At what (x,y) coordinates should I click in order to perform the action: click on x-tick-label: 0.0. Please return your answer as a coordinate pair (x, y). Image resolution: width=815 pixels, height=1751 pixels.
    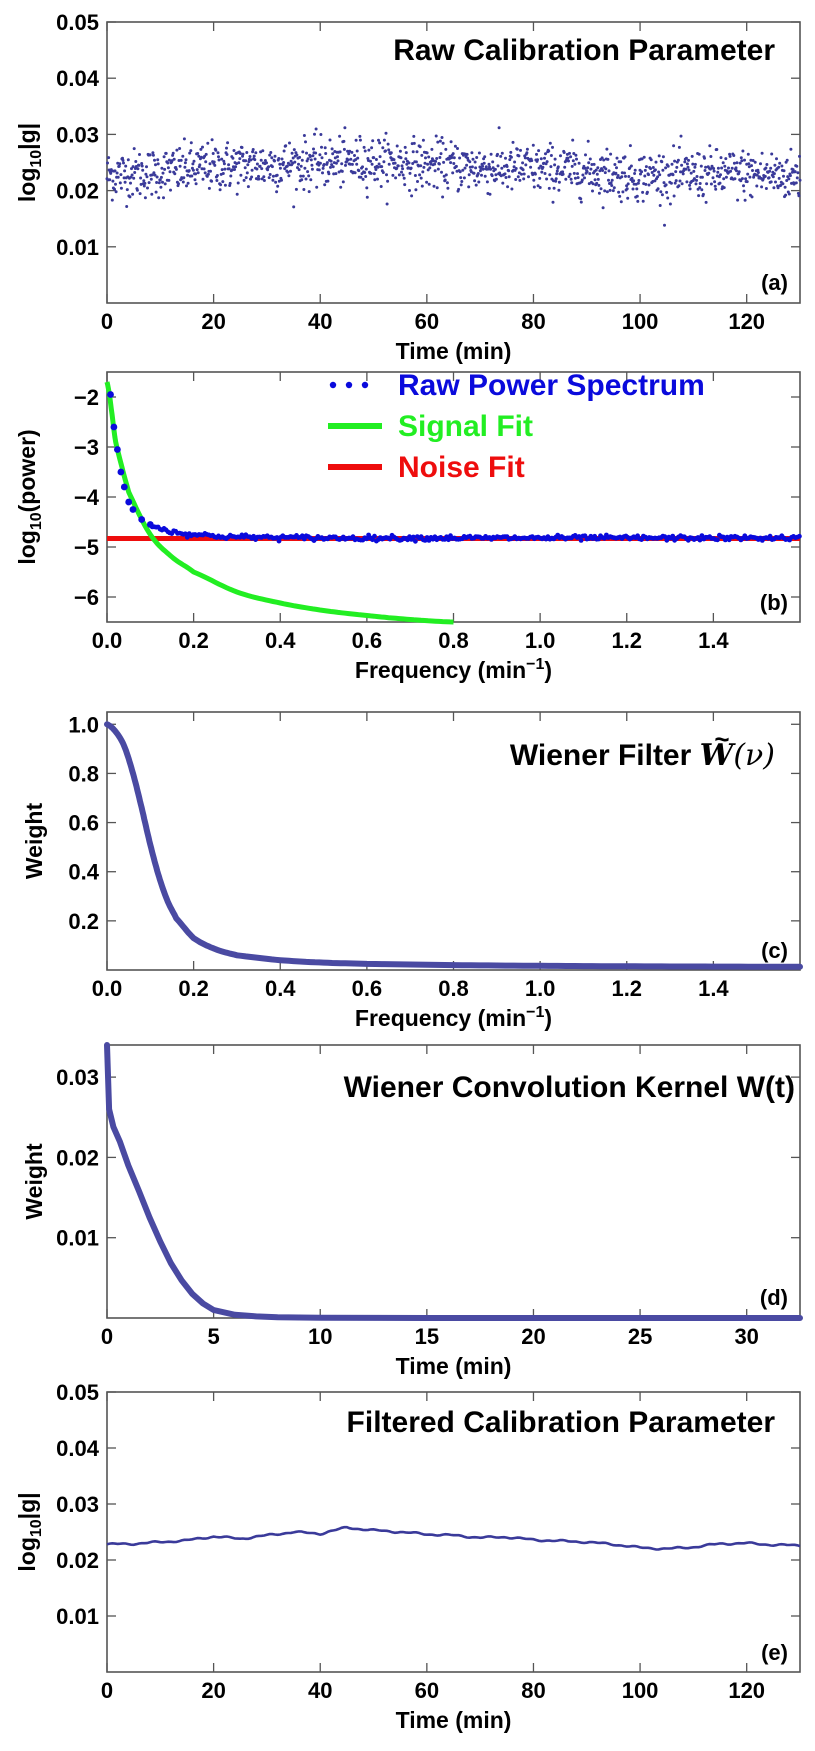
    Looking at the image, I should click on (107, 988).